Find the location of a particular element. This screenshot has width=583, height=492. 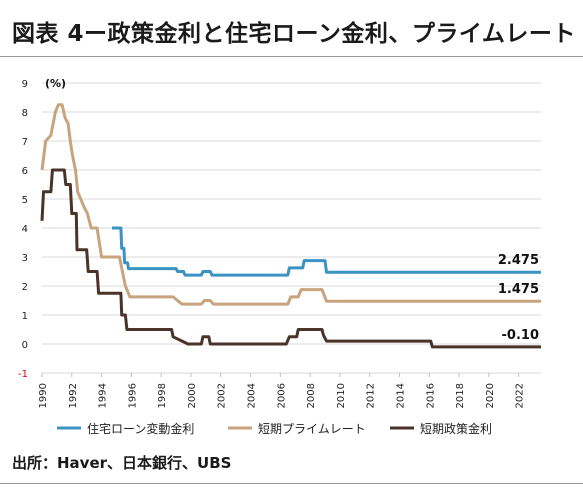

x-tick-label: 1992 is located at coordinates (73, 395).